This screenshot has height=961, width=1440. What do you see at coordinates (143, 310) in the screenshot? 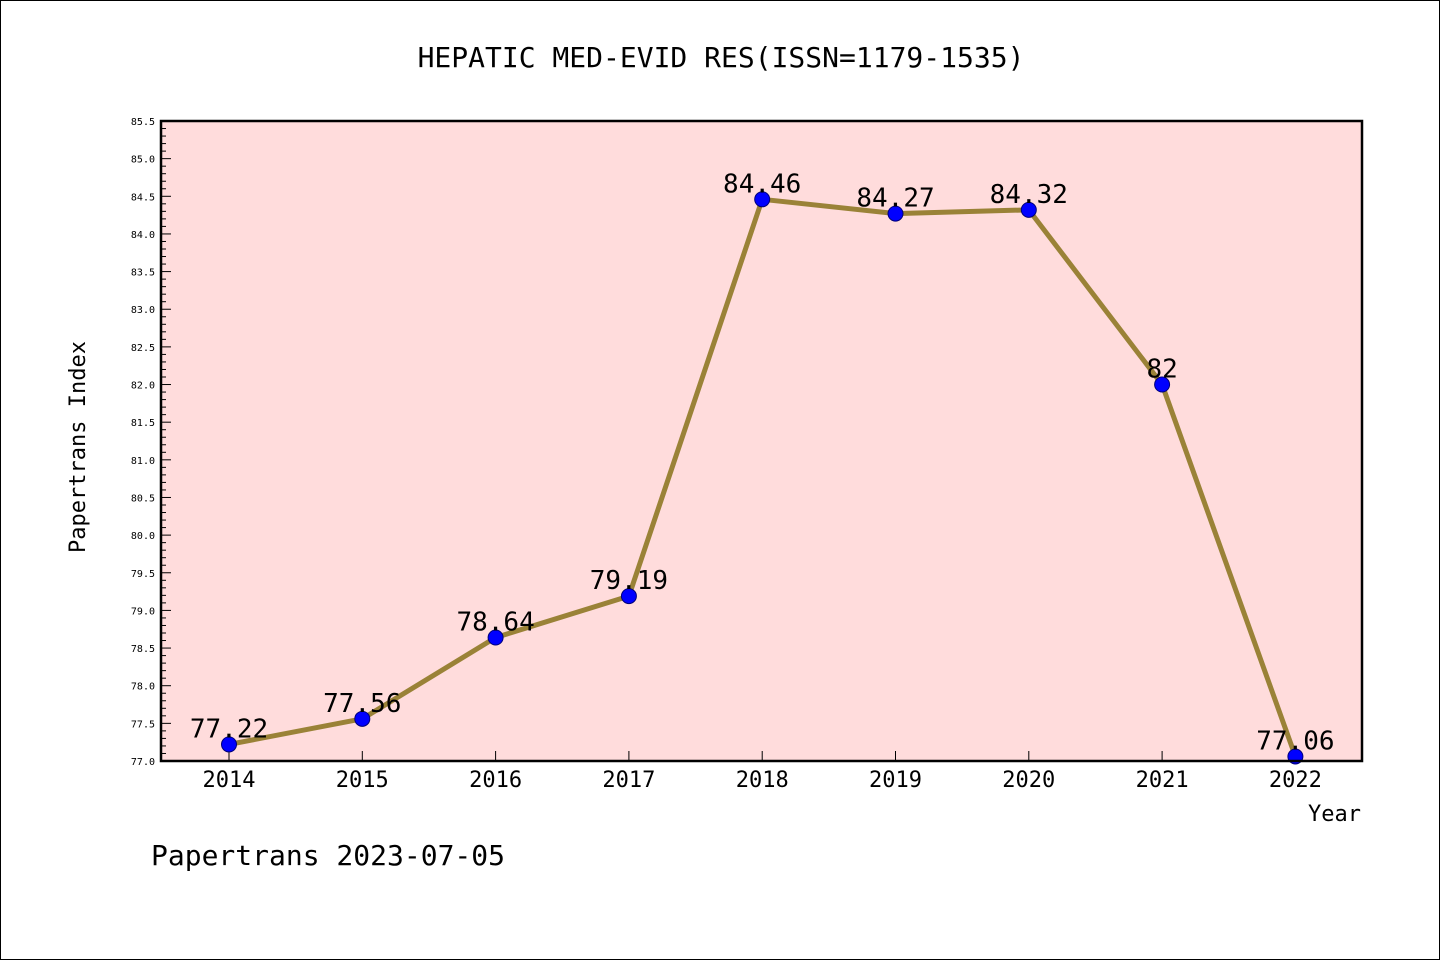
I see `y-tick-label: 83.0` at bounding box center [143, 310].